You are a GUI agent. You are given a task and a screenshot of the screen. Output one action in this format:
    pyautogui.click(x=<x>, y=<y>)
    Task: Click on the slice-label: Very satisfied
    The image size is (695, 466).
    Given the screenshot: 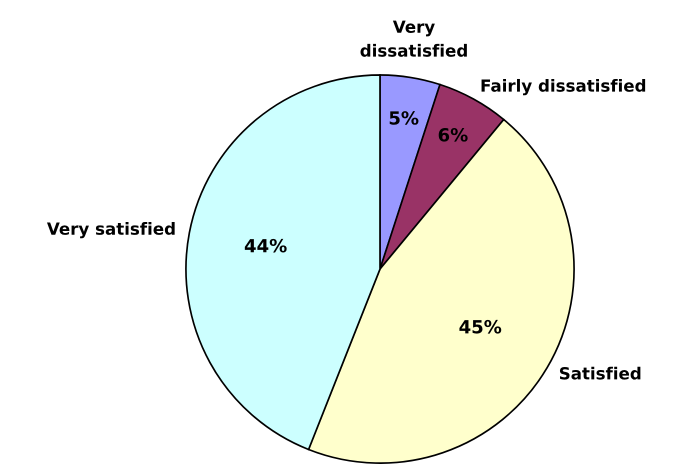 What is the action you would take?
    pyautogui.click(x=110, y=230)
    